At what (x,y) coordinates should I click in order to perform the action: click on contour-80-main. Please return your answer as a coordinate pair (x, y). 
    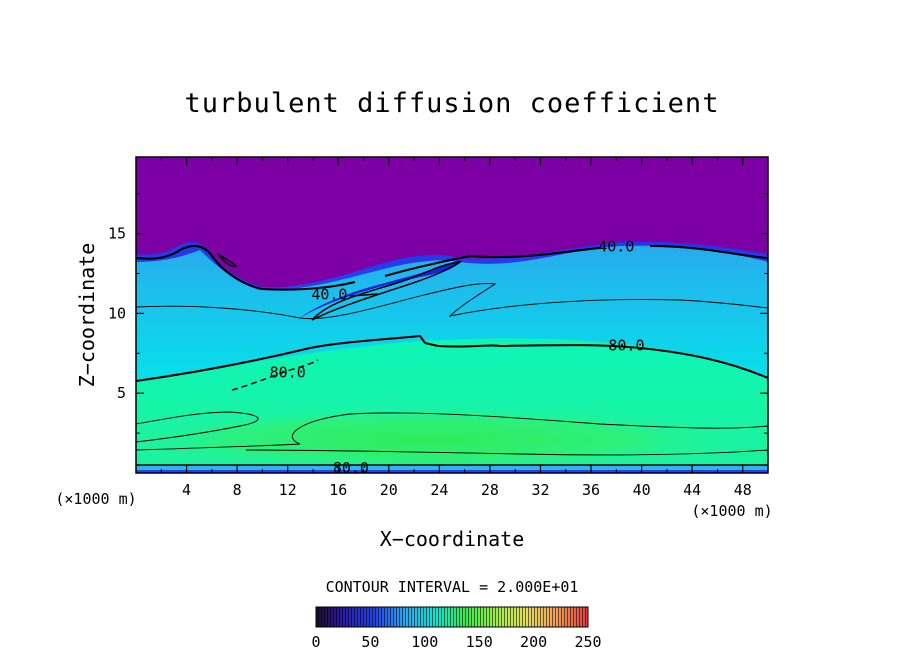
    Looking at the image, I should click on (452, 358).